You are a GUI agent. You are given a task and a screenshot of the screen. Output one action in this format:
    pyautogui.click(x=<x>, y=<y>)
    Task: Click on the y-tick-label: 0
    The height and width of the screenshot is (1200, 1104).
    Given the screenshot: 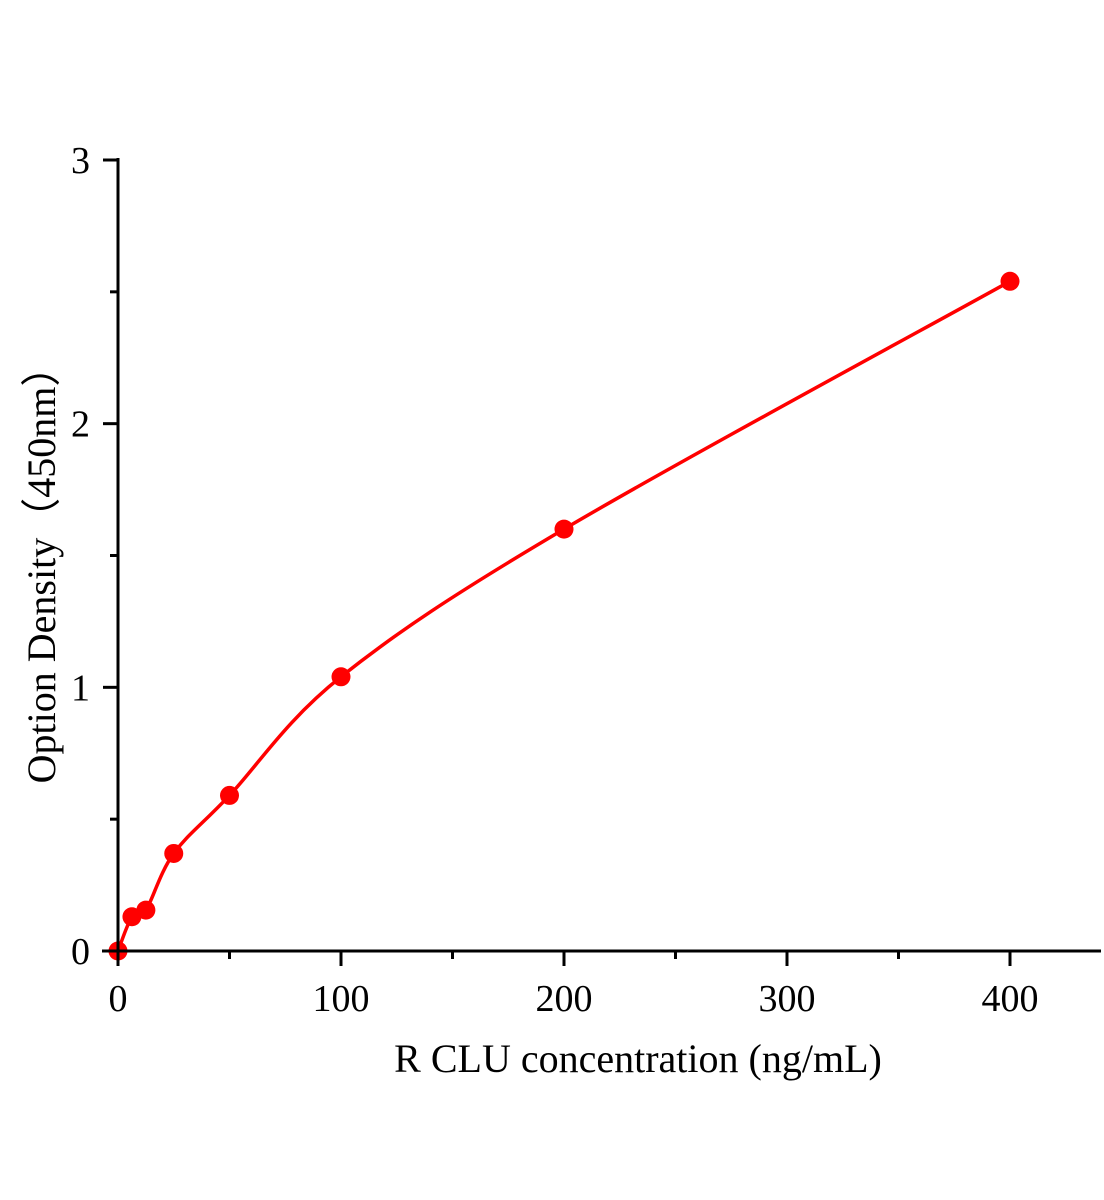 What is the action you would take?
    pyautogui.click(x=80, y=952)
    